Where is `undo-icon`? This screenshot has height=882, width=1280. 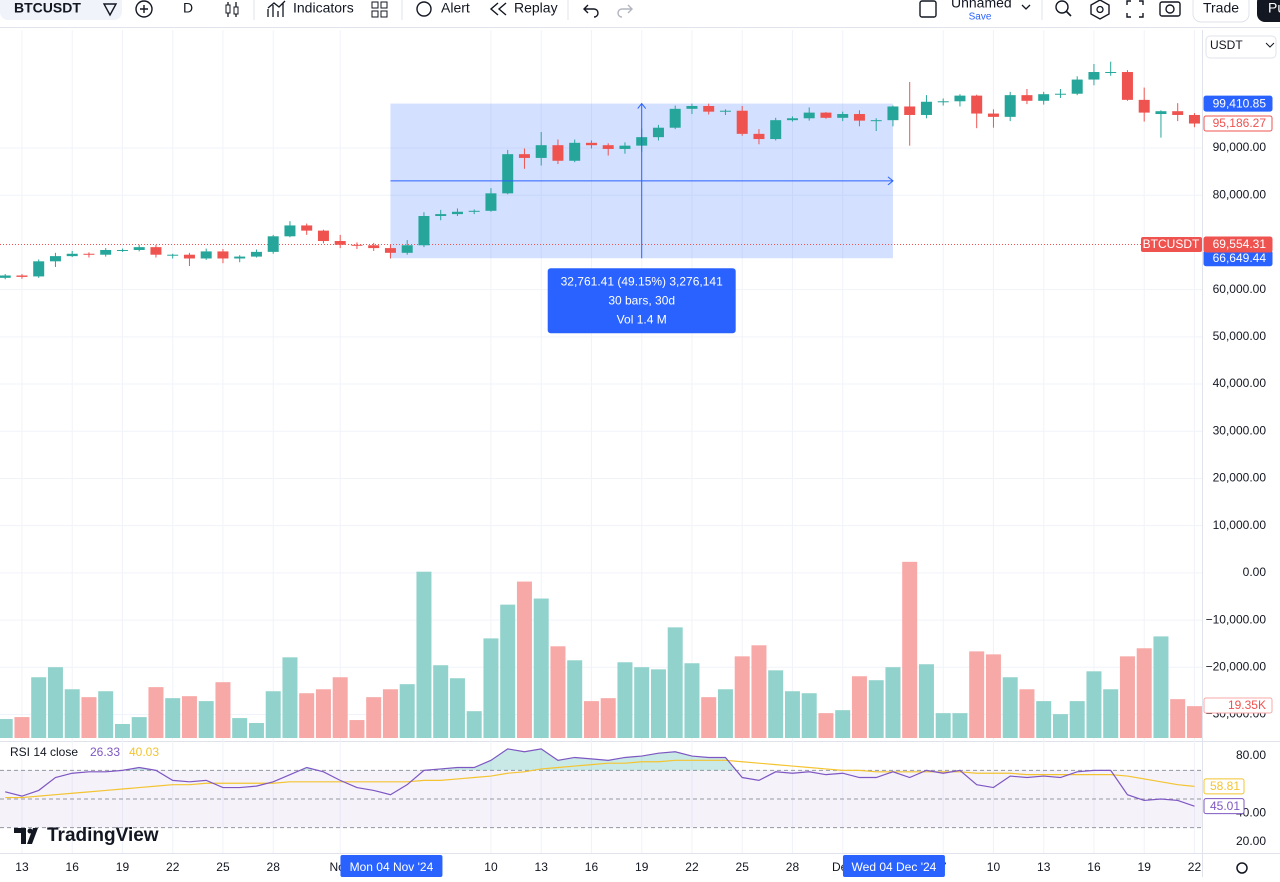
undo-icon is located at coordinates (591, 11).